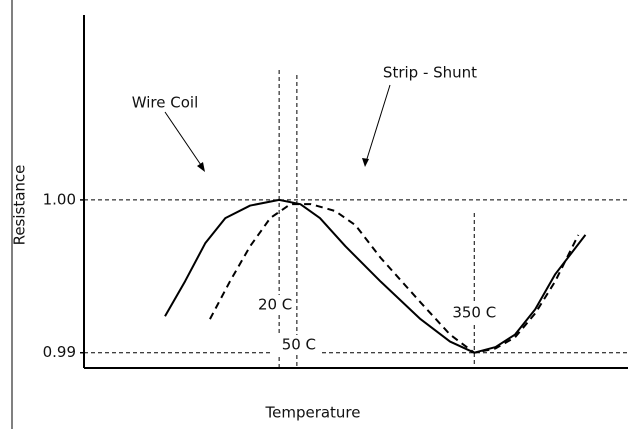  What do you see at coordinates (165, 103) in the screenshot?
I see `series-label: Wire Coil` at bounding box center [165, 103].